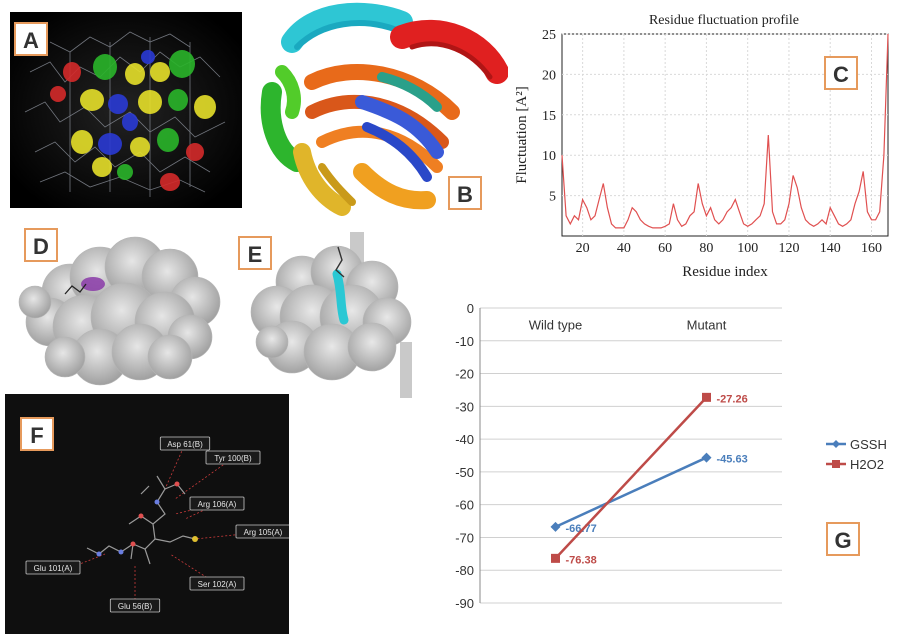  I want to click on legend-label: GSSH, so click(868, 444).